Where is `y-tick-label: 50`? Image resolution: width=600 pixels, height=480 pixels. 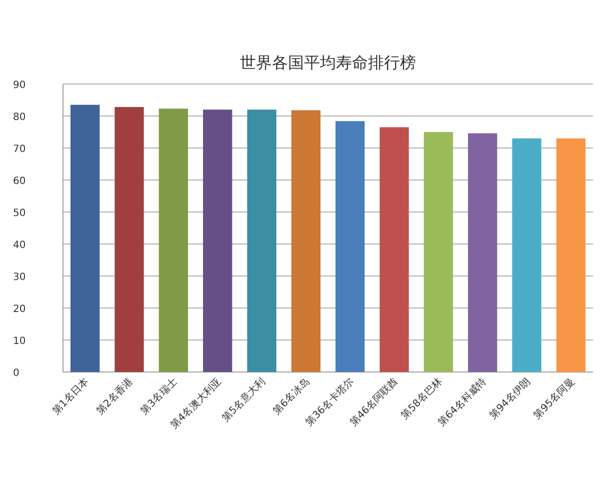 y-tick-label: 50 is located at coordinates (19, 213).